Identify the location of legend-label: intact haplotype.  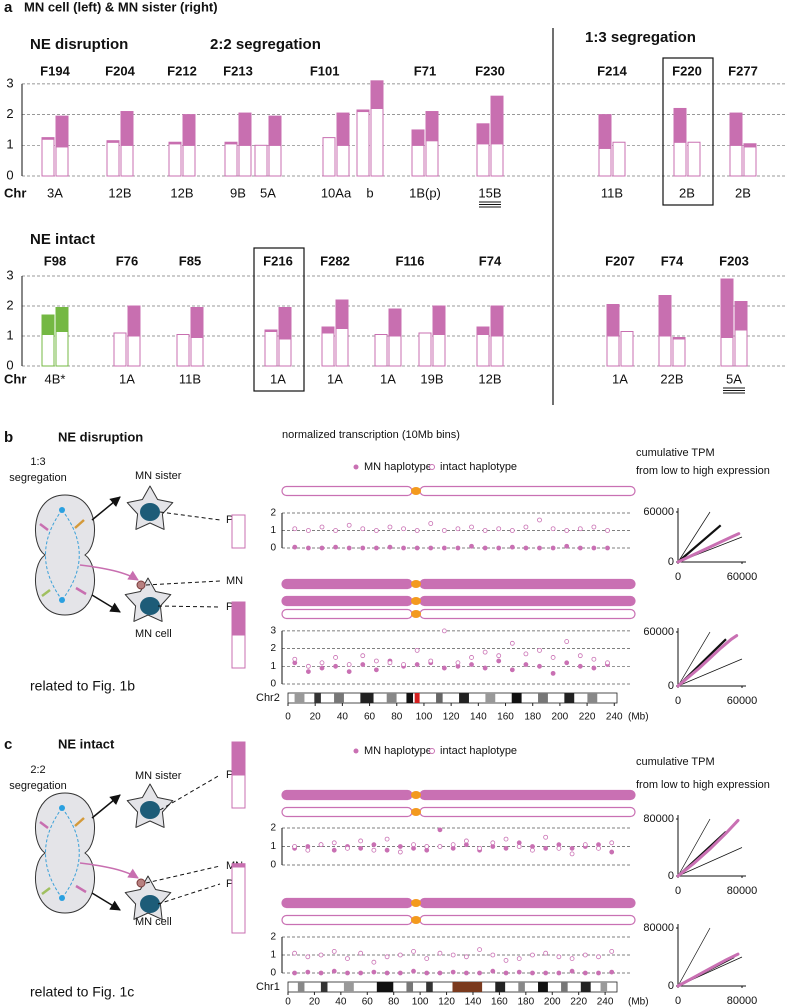
(478, 467).